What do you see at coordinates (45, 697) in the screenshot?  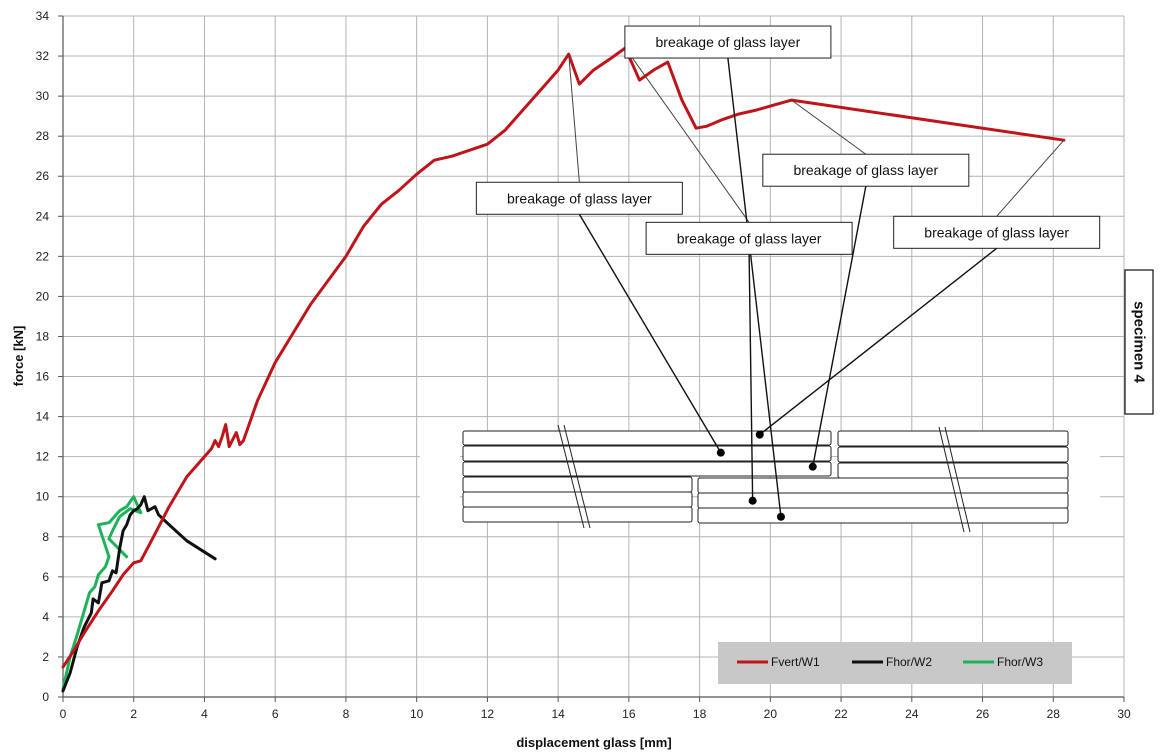 I see `y-tick-label: 0` at bounding box center [45, 697].